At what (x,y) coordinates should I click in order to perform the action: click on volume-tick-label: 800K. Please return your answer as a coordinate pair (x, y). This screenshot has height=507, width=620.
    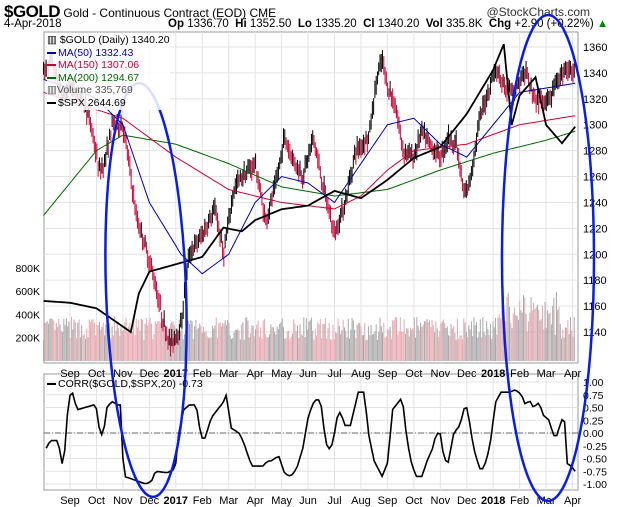
    Looking at the image, I should click on (27, 269).